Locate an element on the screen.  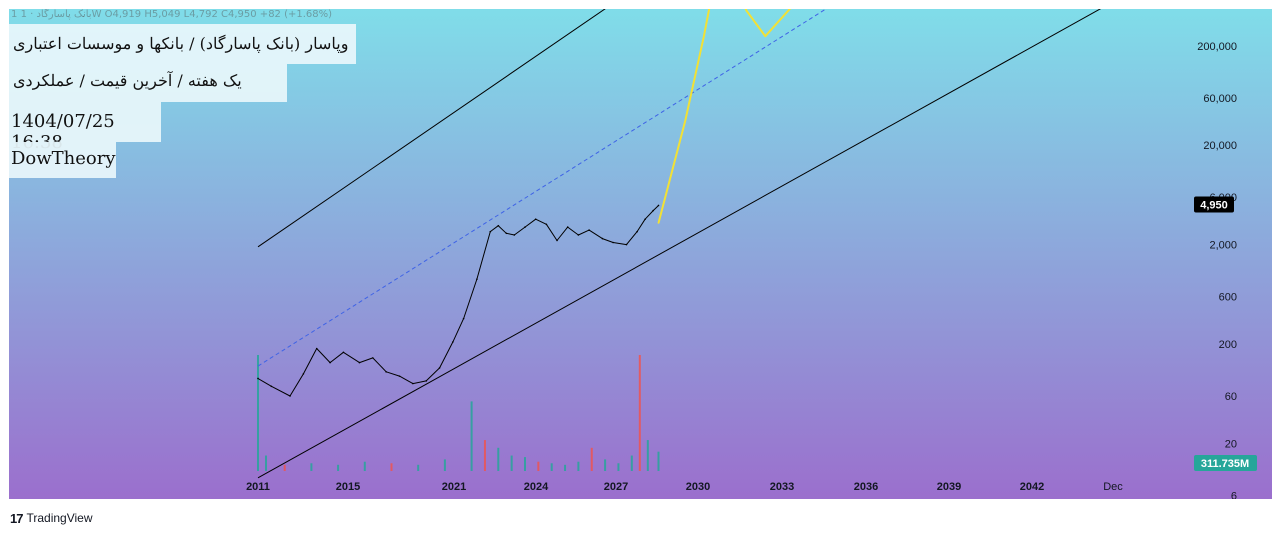
author-name: DowTheory is located at coordinates (63, 158).